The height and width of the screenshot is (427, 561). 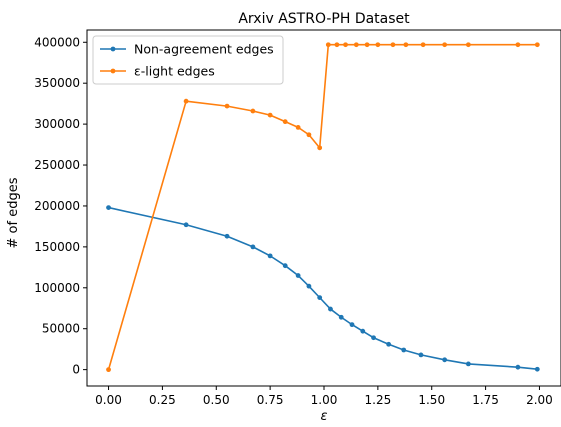 What do you see at coordinates (57, 124) in the screenshot?
I see `y-tick-label: 300000` at bounding box center [57, 124].